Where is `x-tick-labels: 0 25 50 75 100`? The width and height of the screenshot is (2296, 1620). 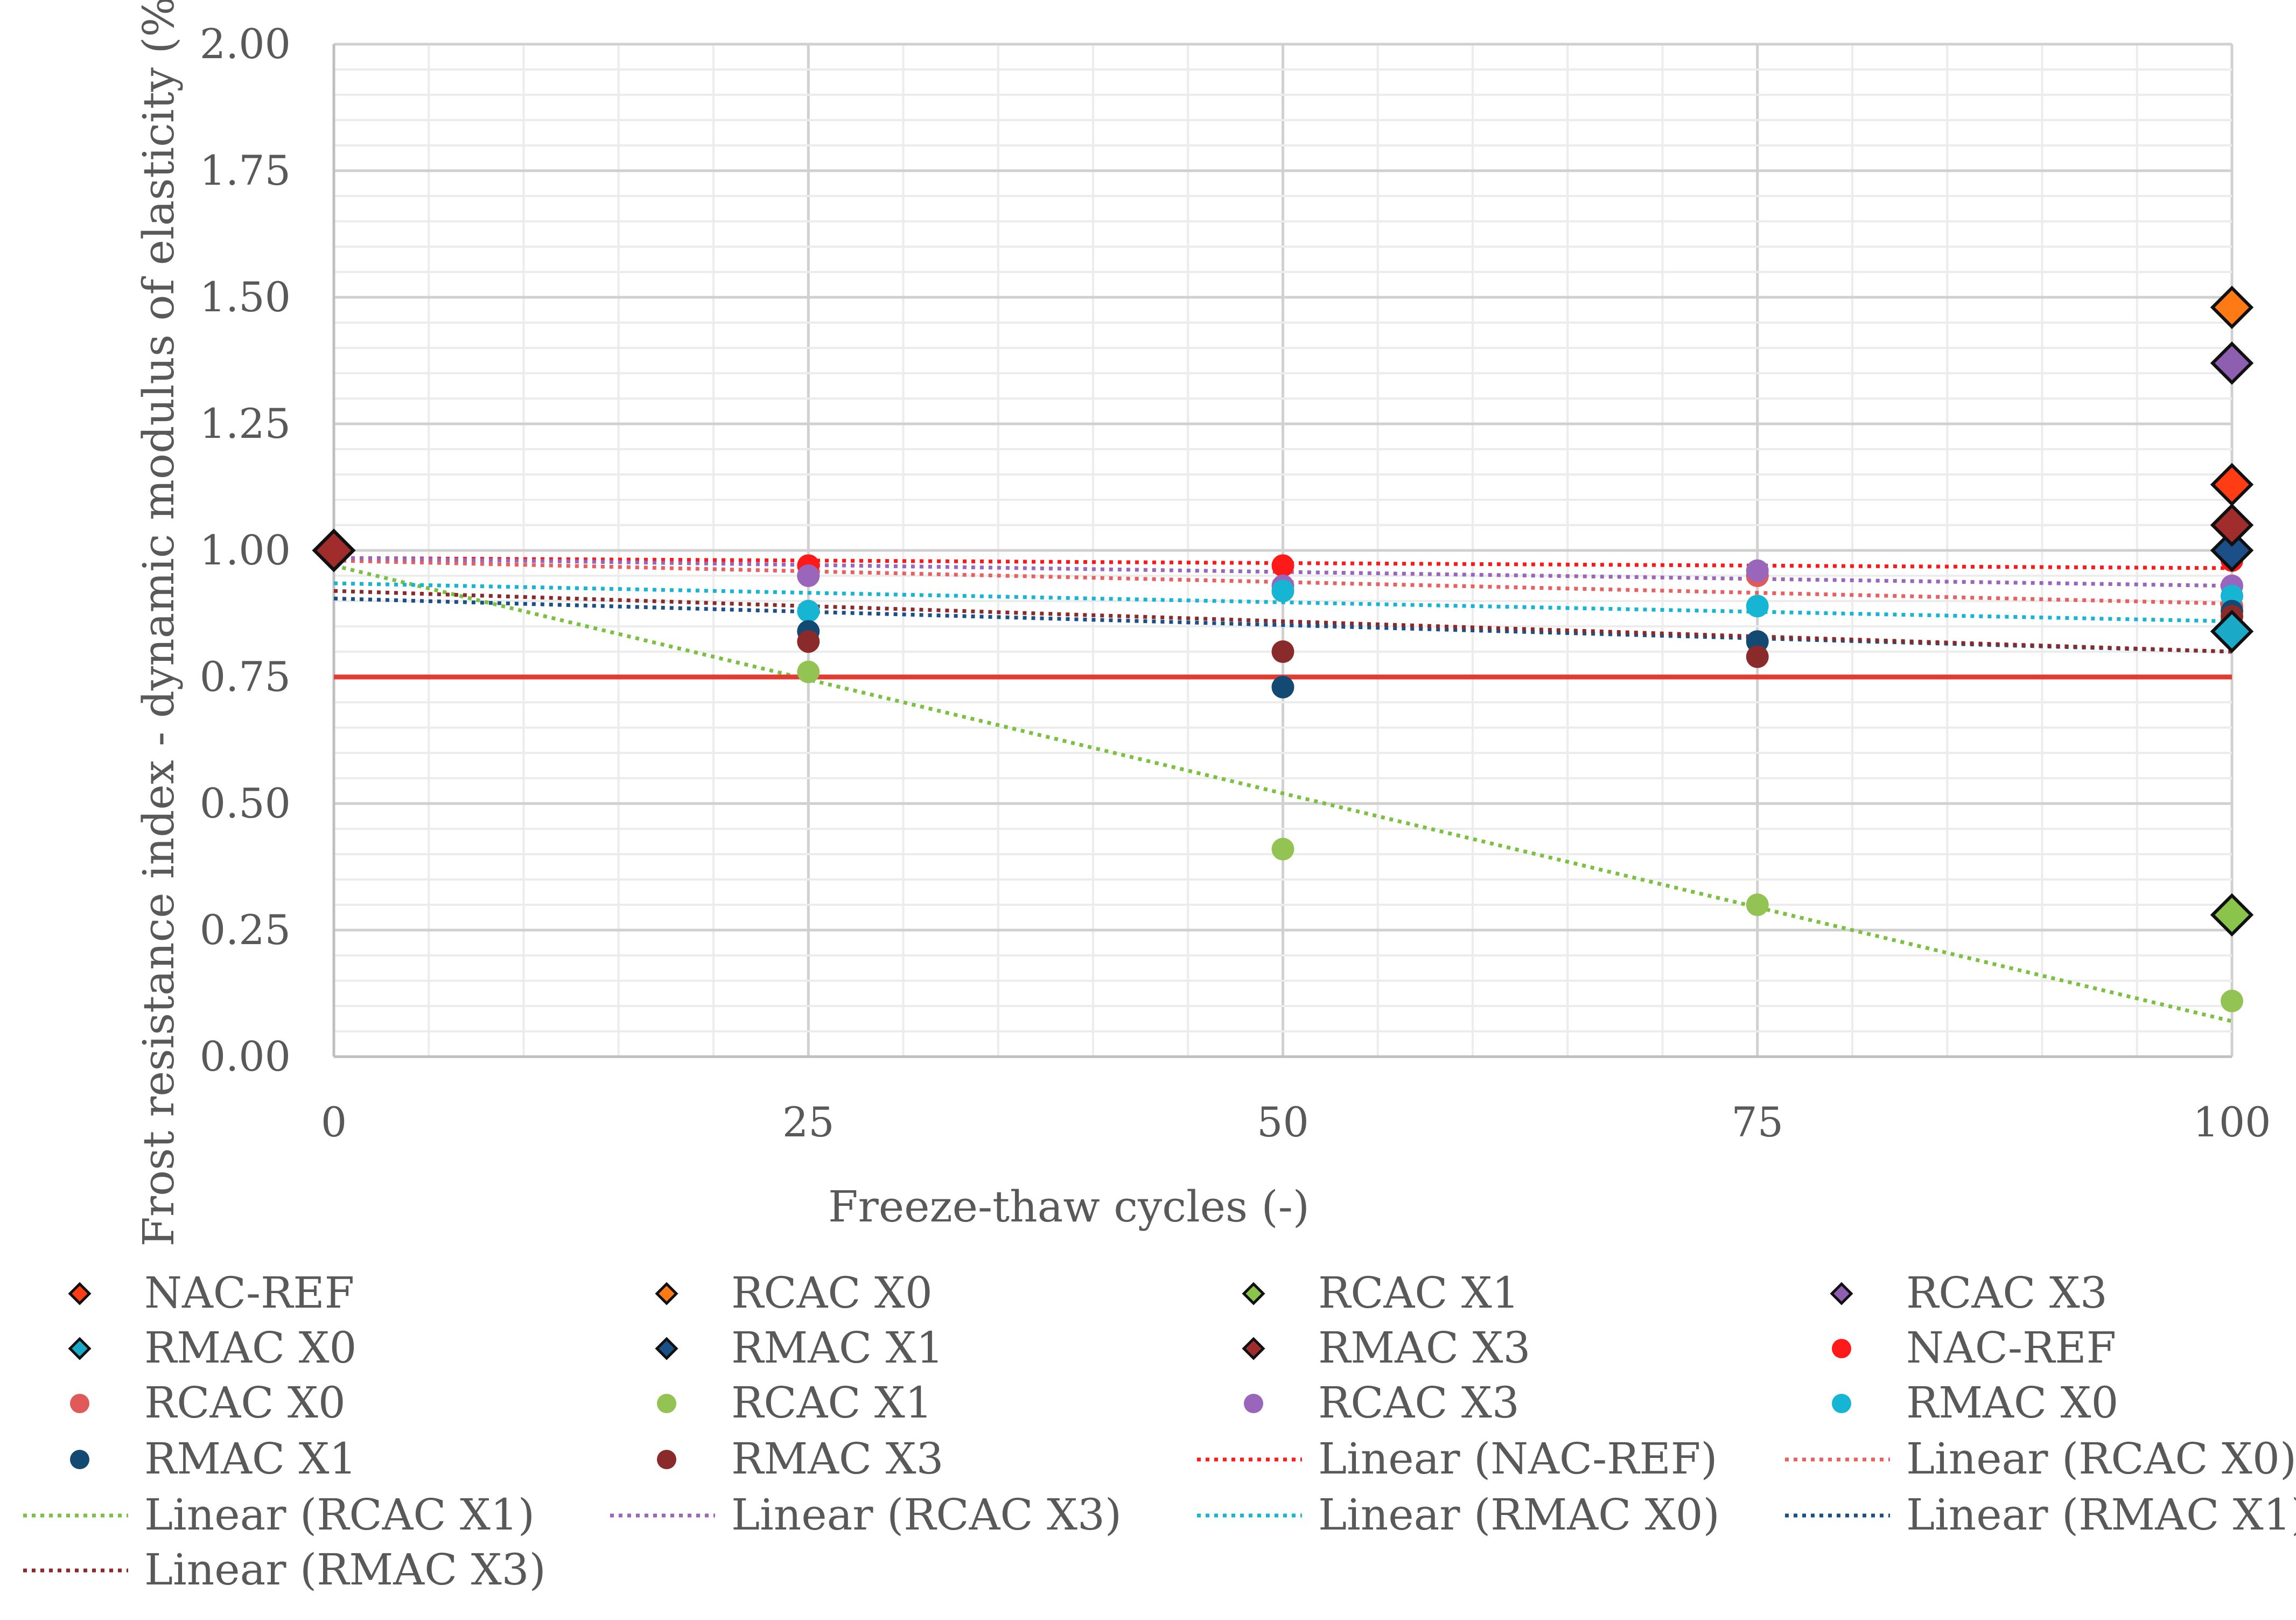
x-tick-labels: 0 25 50 75 100 is located at coordinates (1296, 1122).